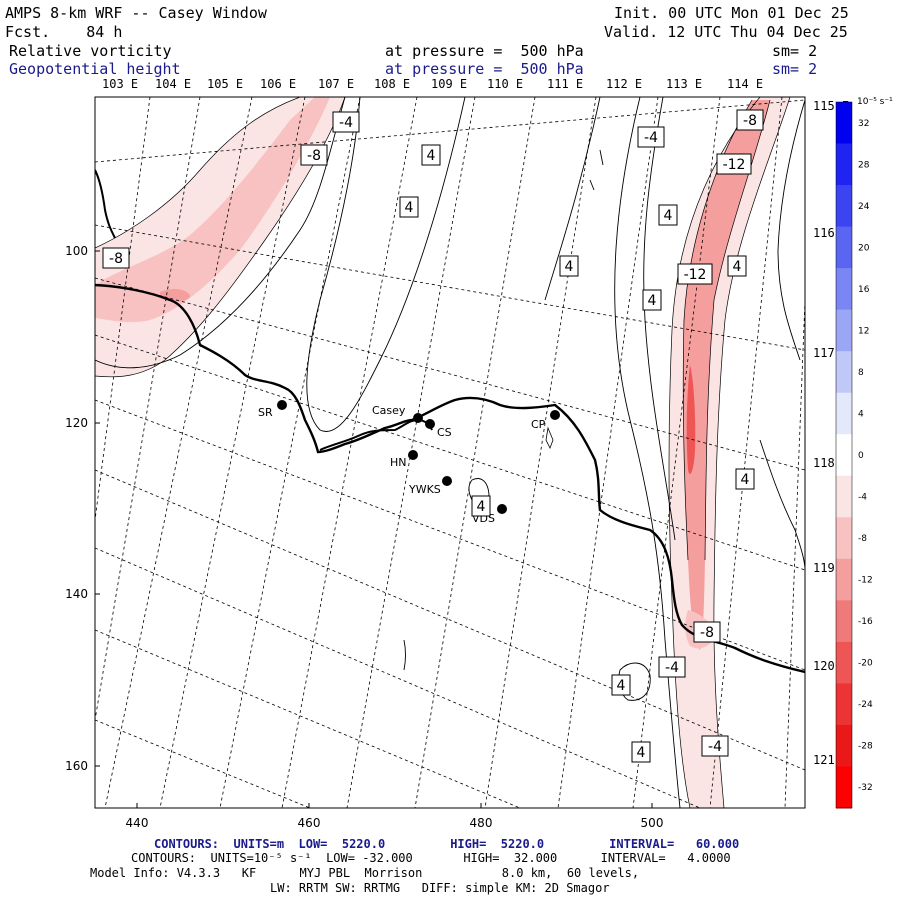 The image size is (900, 900). Describe the element at coordinates (865, 705) in the screenshot. I see `colorbar-level-label: -24` at that location.